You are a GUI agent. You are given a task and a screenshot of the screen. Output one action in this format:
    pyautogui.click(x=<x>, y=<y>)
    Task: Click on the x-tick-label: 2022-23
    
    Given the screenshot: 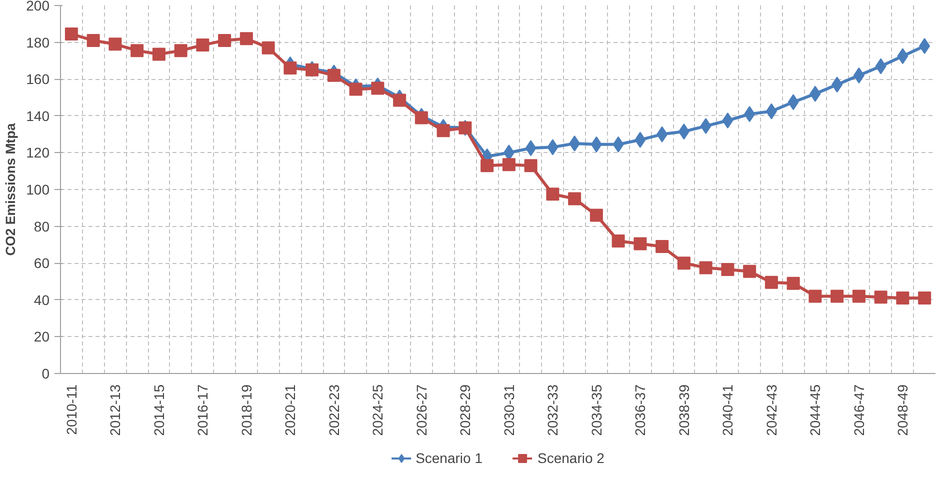 What is the action you would take?
    pyautogui.click(x=334, y=410)
    